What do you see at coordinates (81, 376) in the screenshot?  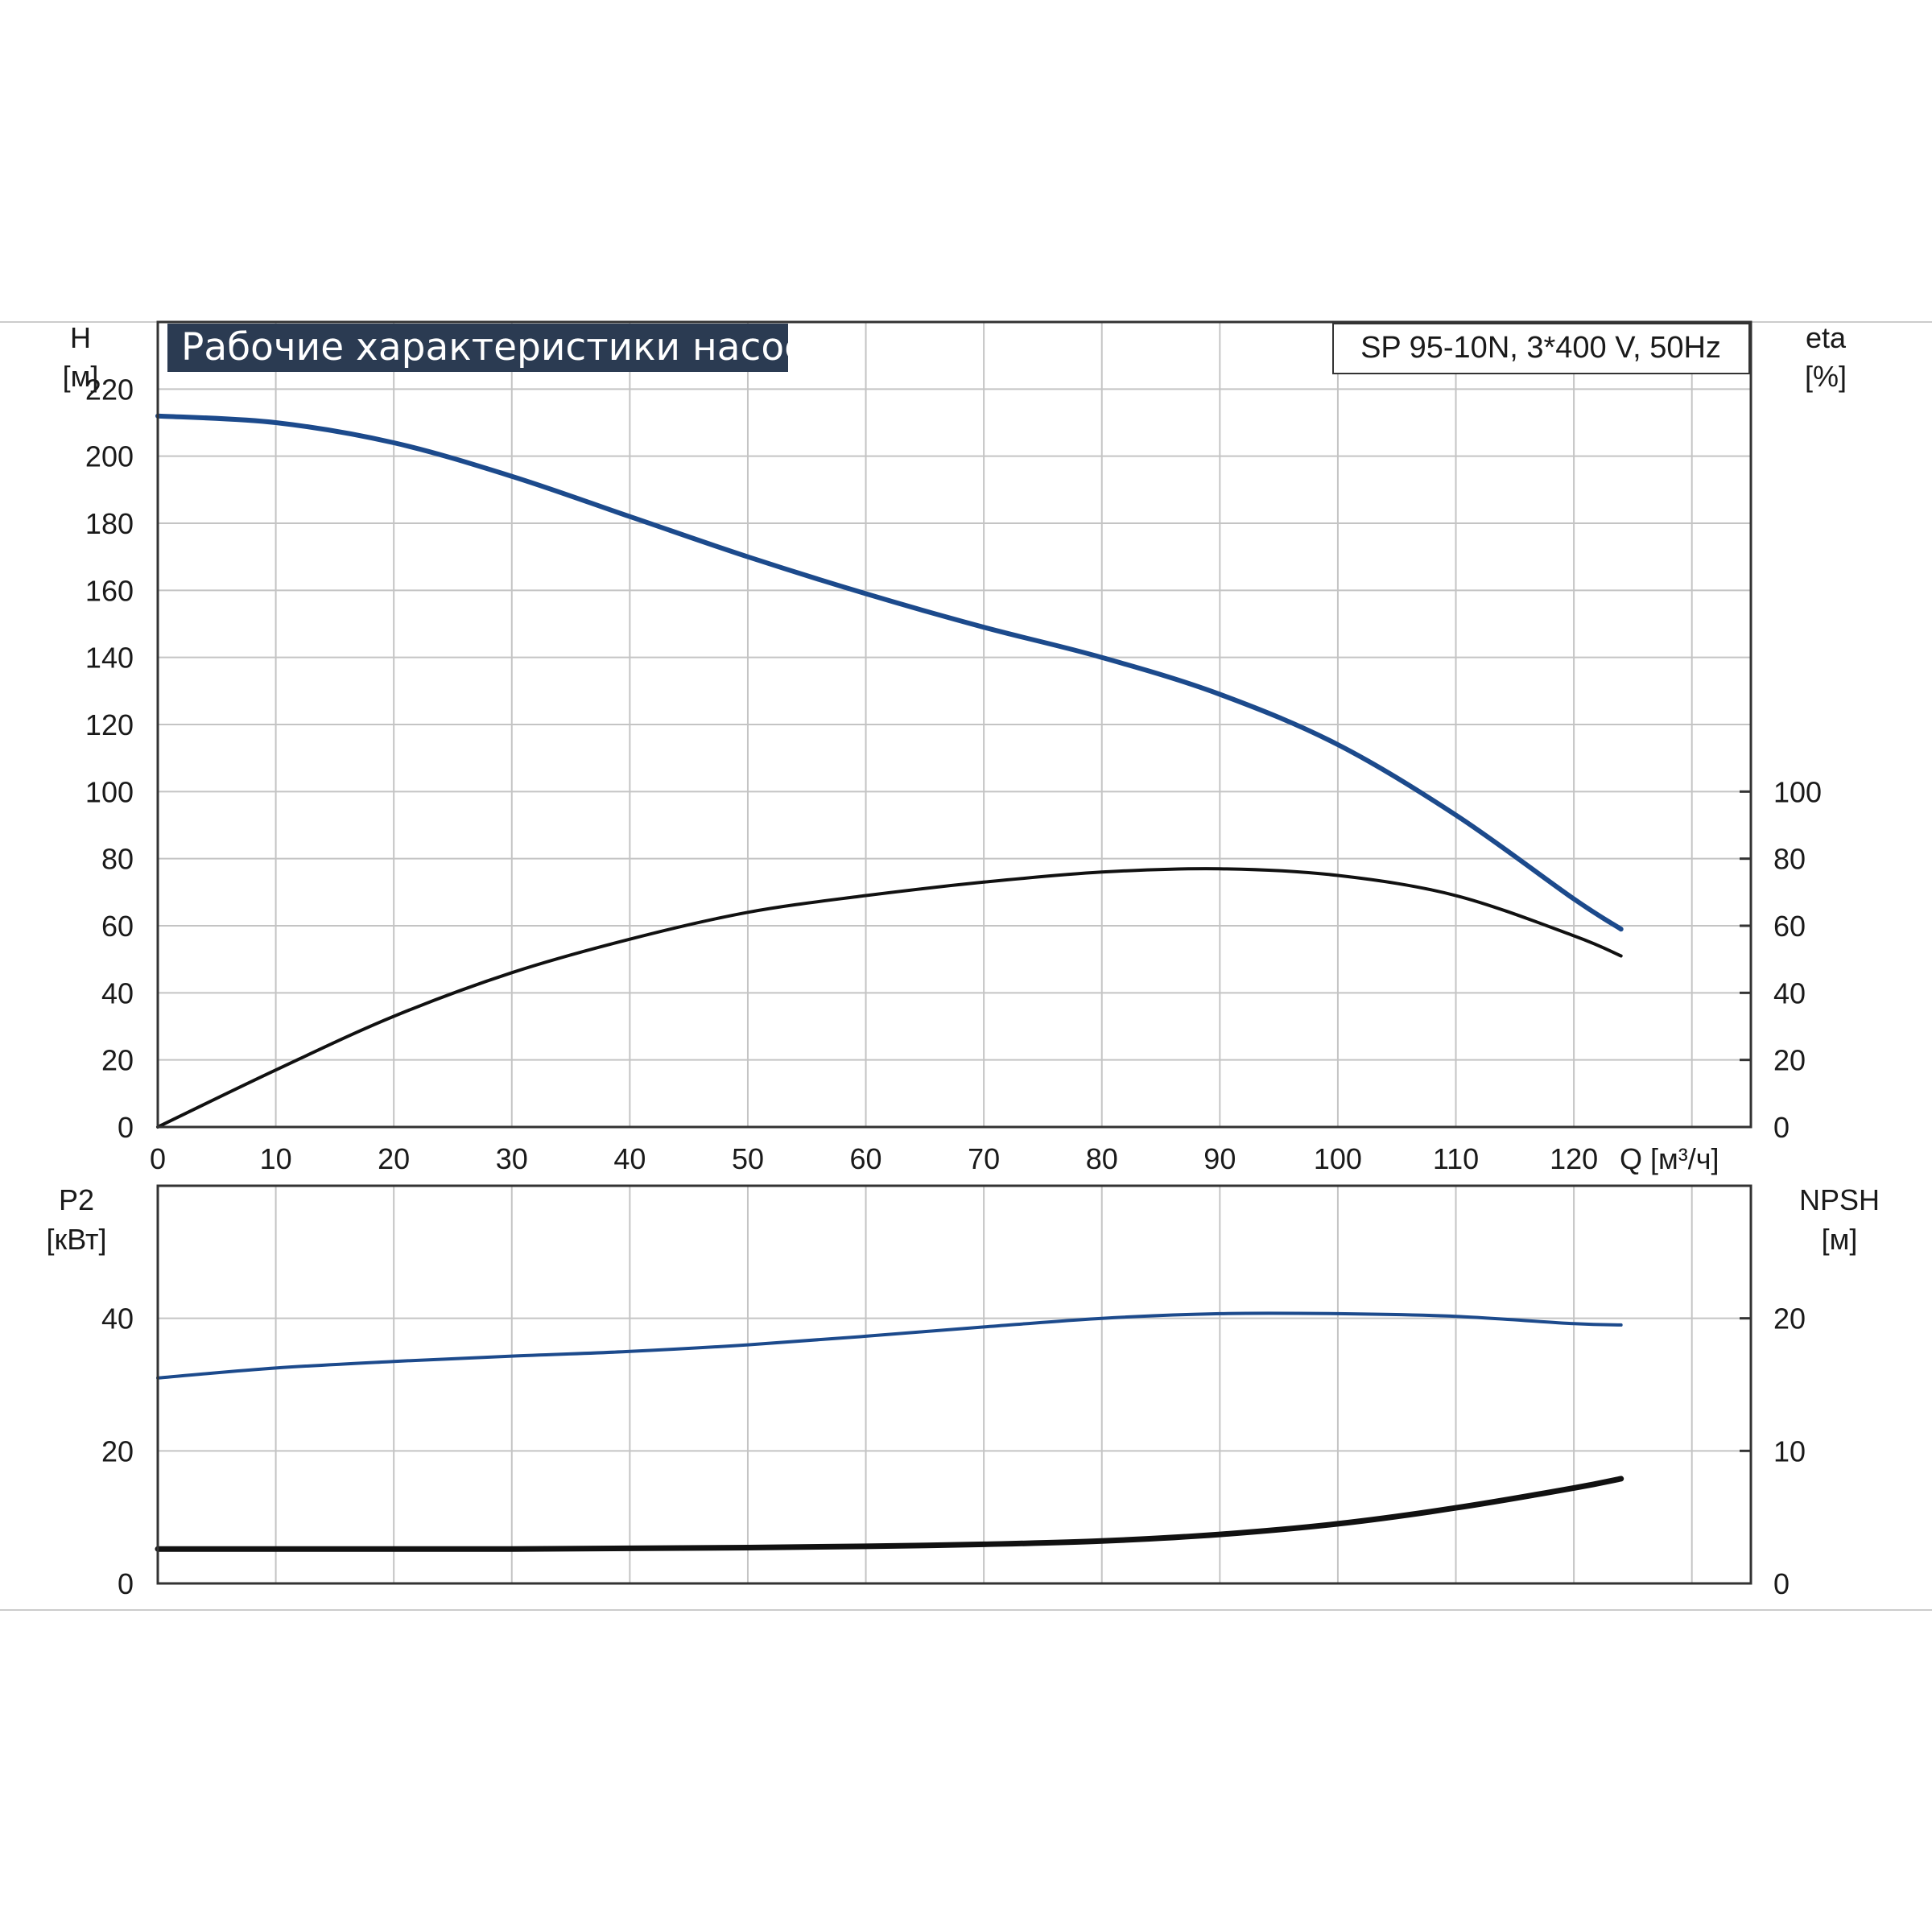 I see `h-axis-unit: [м]` at bounding box center [81, 376].